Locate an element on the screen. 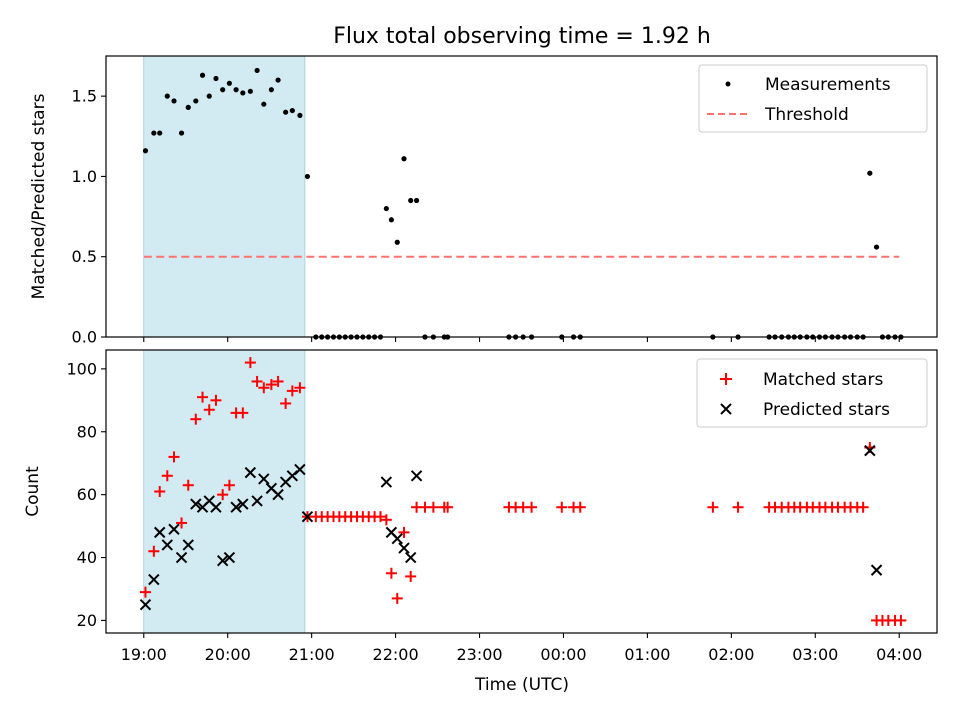 The width and height of the screenshot is (960, 720). count-legend: Matched stars Predicted stars is located at coordinates (812, 393).